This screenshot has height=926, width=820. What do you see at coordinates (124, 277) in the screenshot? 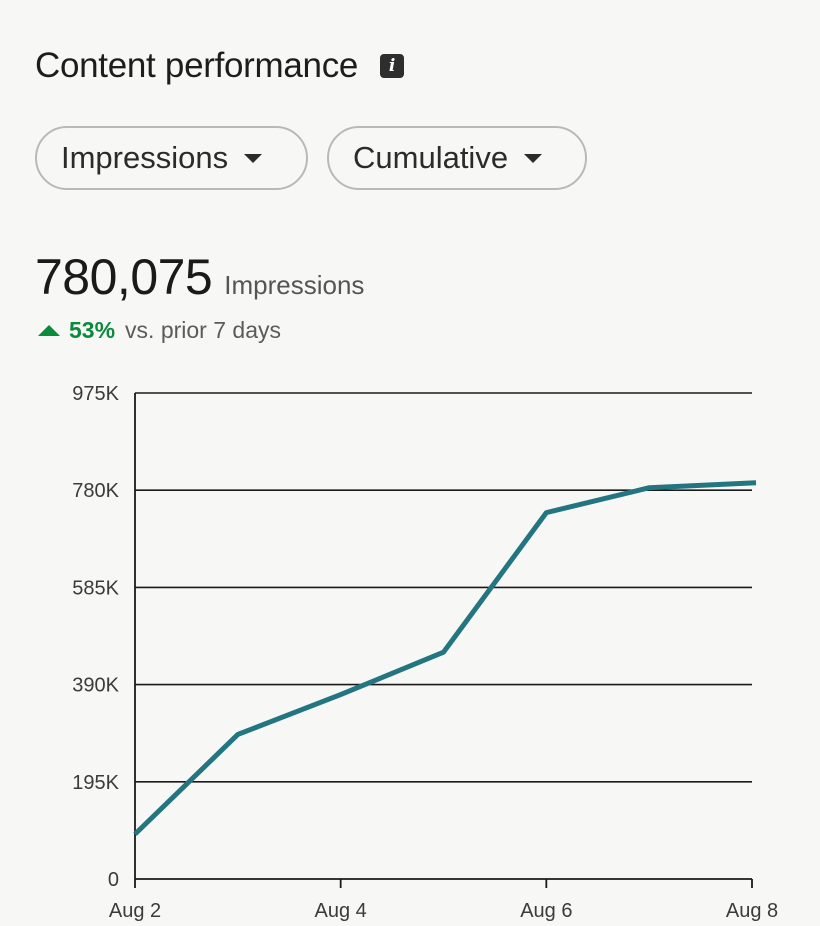
I see `total-impressions-value: 780,075` at bounding box center [124, 277].